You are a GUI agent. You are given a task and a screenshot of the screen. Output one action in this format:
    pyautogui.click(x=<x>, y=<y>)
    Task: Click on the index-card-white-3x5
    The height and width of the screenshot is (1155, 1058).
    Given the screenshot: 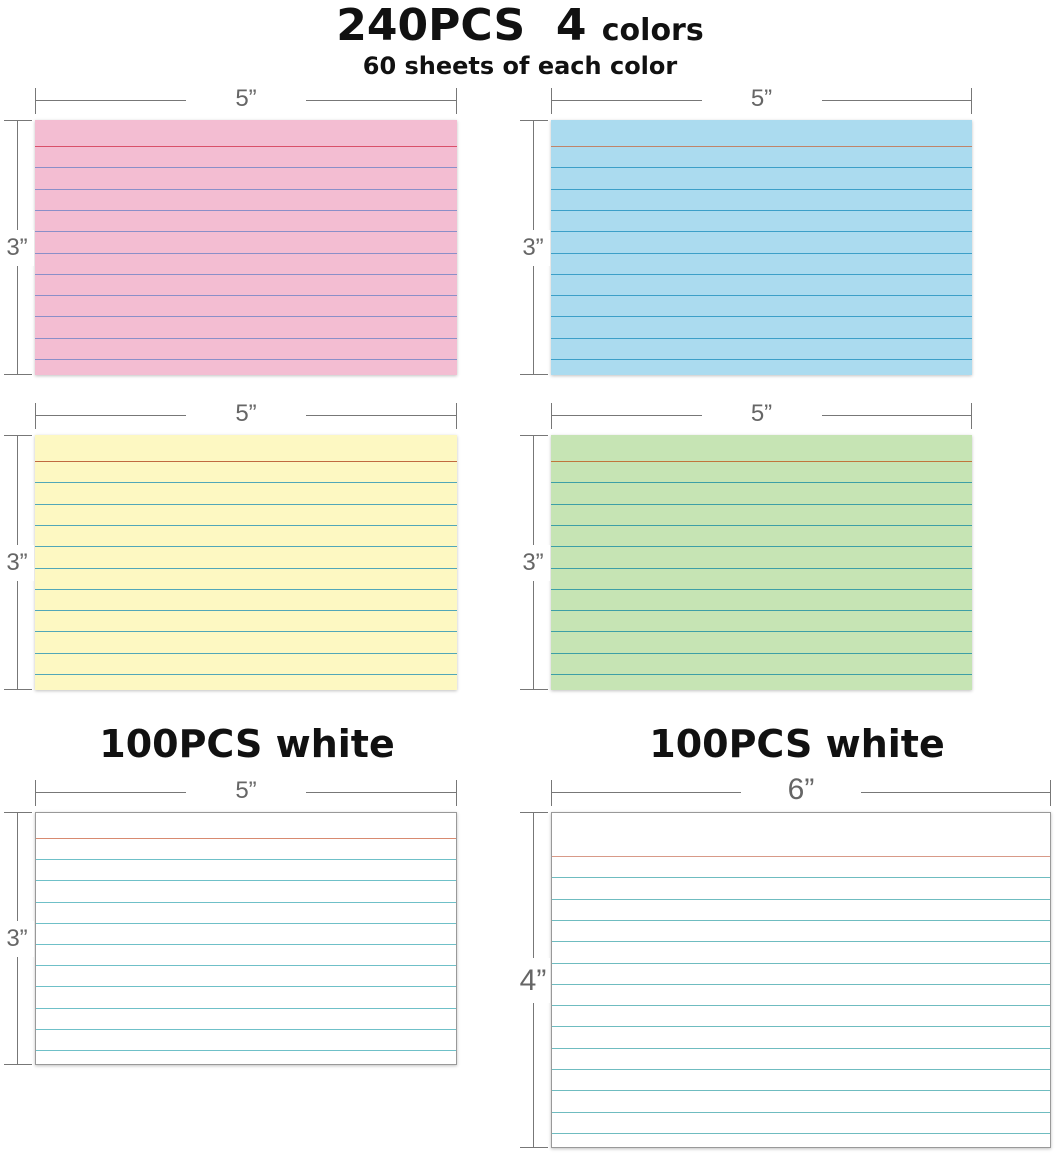 What is the action you would take?
    pyautogui.click(x=246, y=938)
    